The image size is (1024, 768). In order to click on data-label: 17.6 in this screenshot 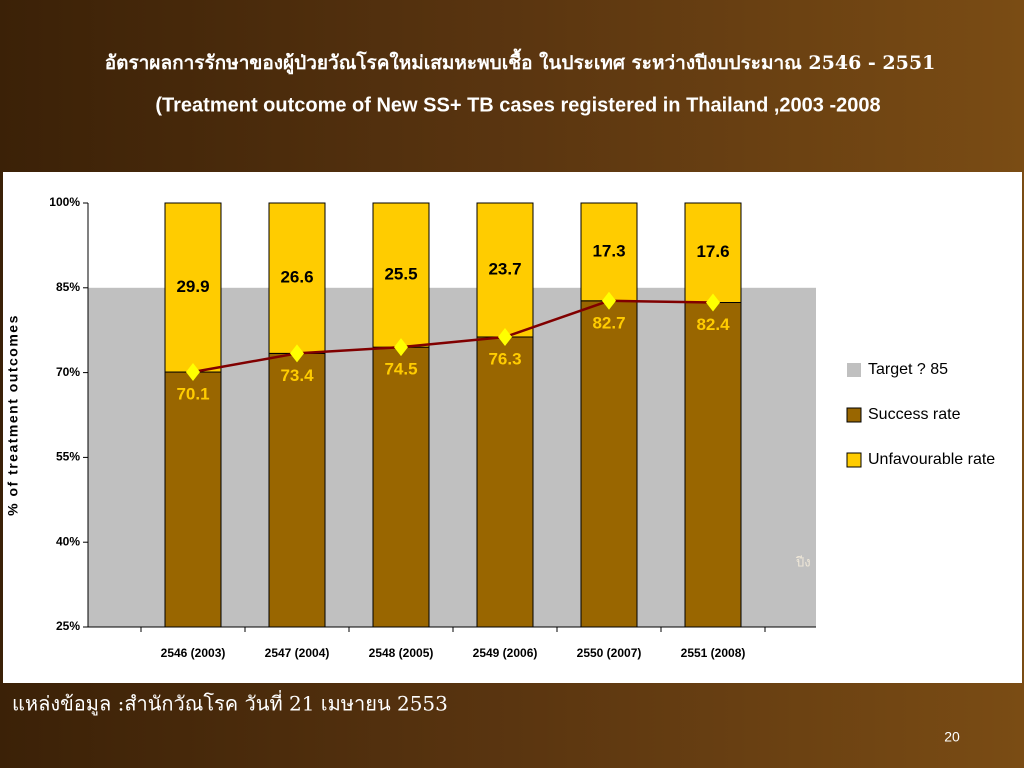, I will do `click(712, 251)`.